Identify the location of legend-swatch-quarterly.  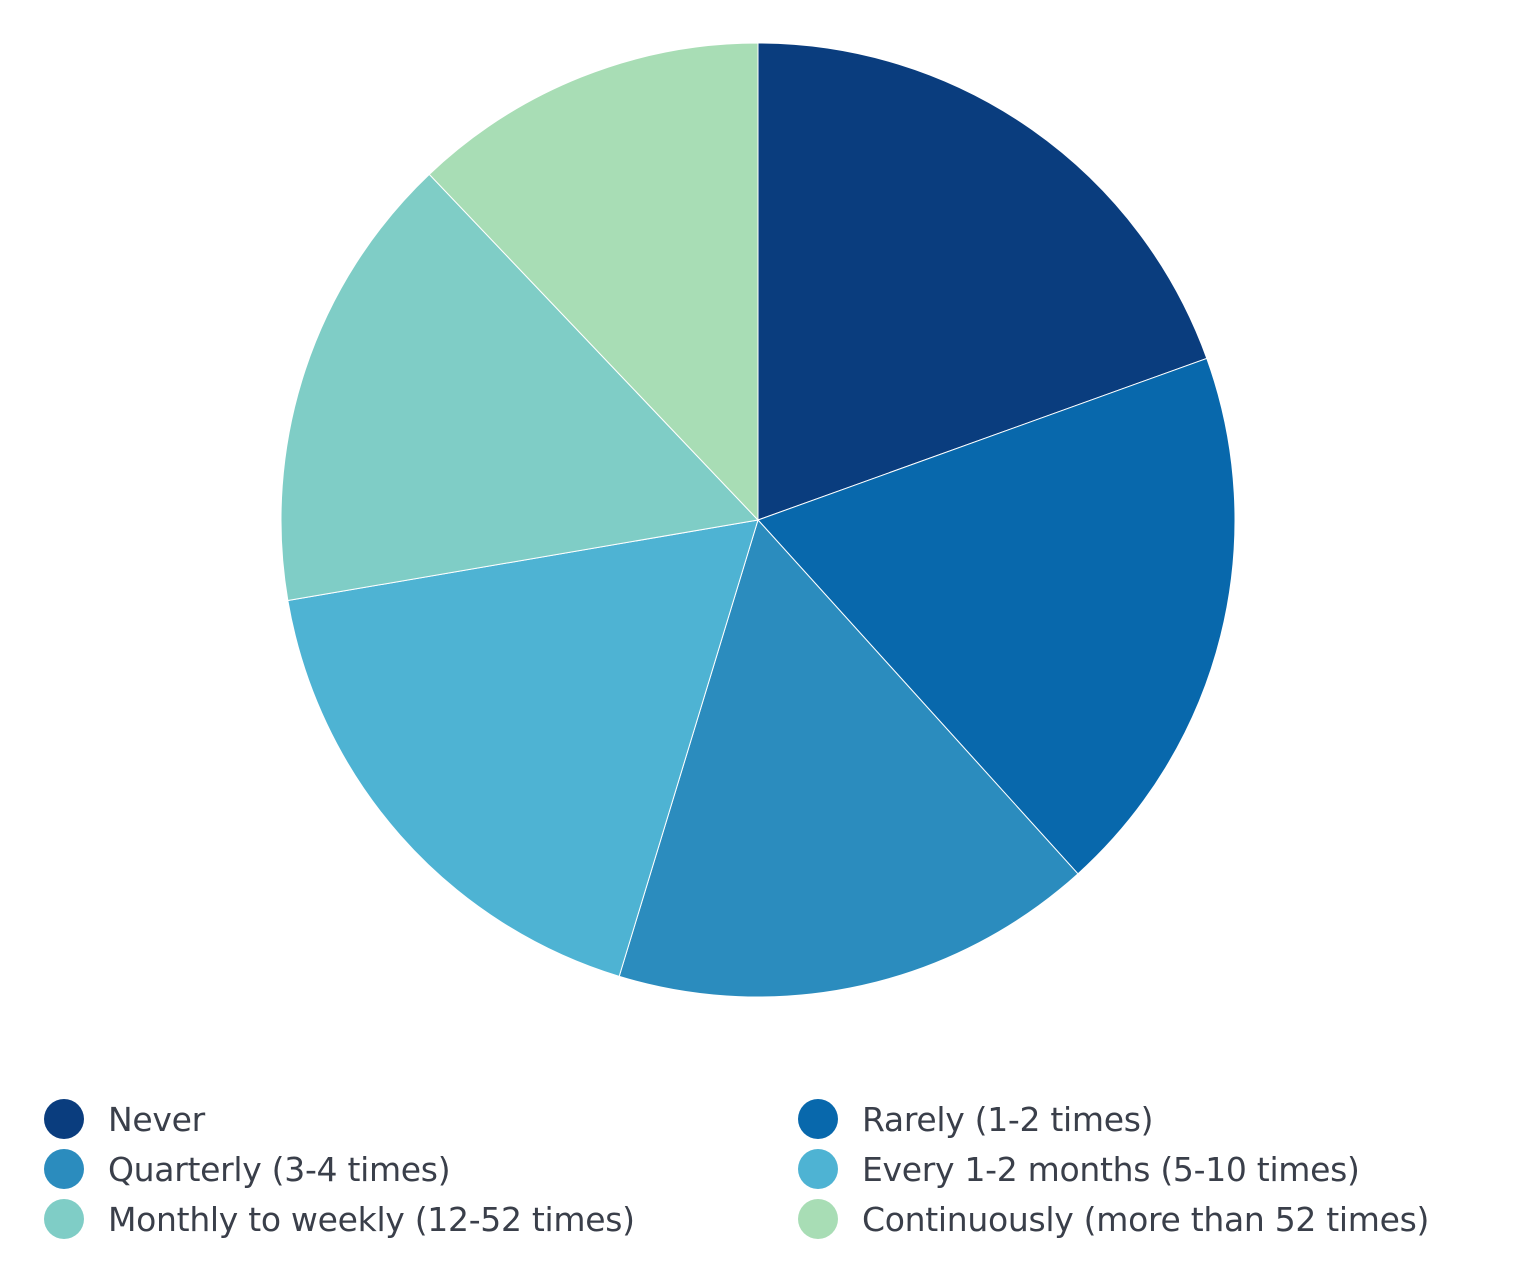
(64, 1169).